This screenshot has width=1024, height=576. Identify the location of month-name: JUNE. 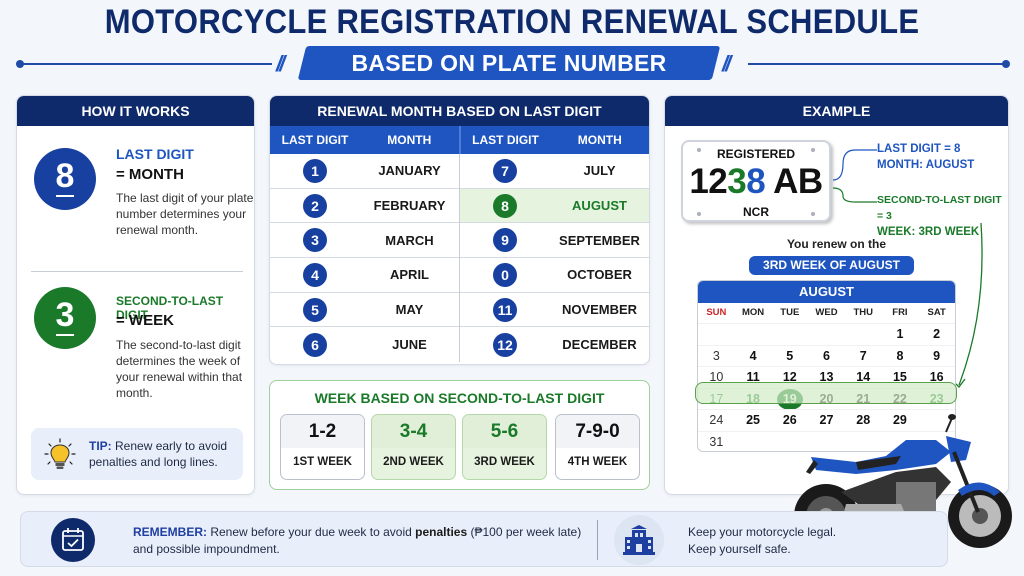
(409, 345).